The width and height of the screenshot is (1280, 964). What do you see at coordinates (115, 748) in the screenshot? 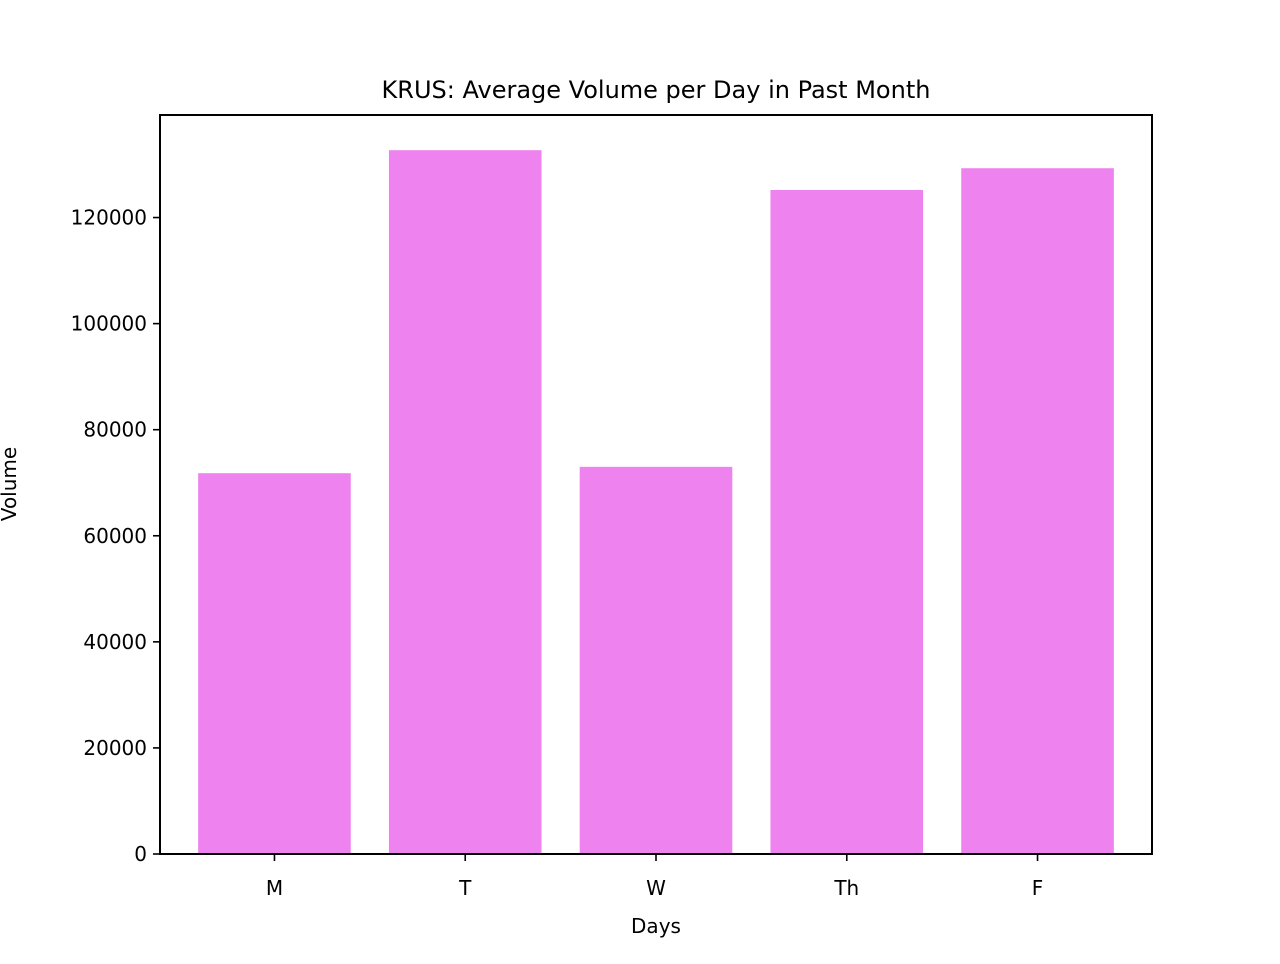
I see `y-tick-label: 20000` at bounding box center [115, 748].